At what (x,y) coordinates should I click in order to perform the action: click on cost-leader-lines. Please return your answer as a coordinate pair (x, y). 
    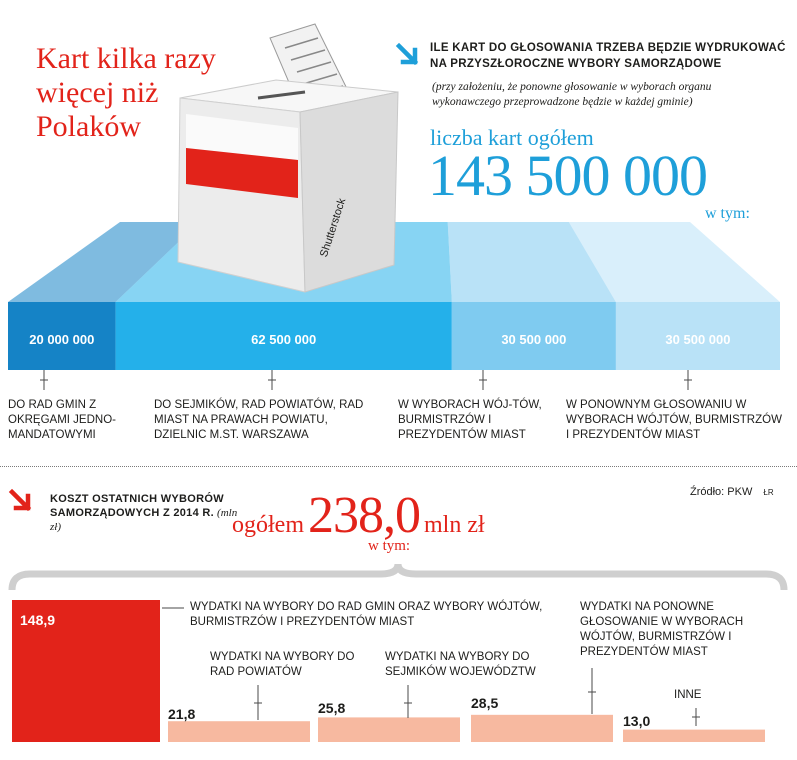
    Looking at the image, I should click on (431, 666).